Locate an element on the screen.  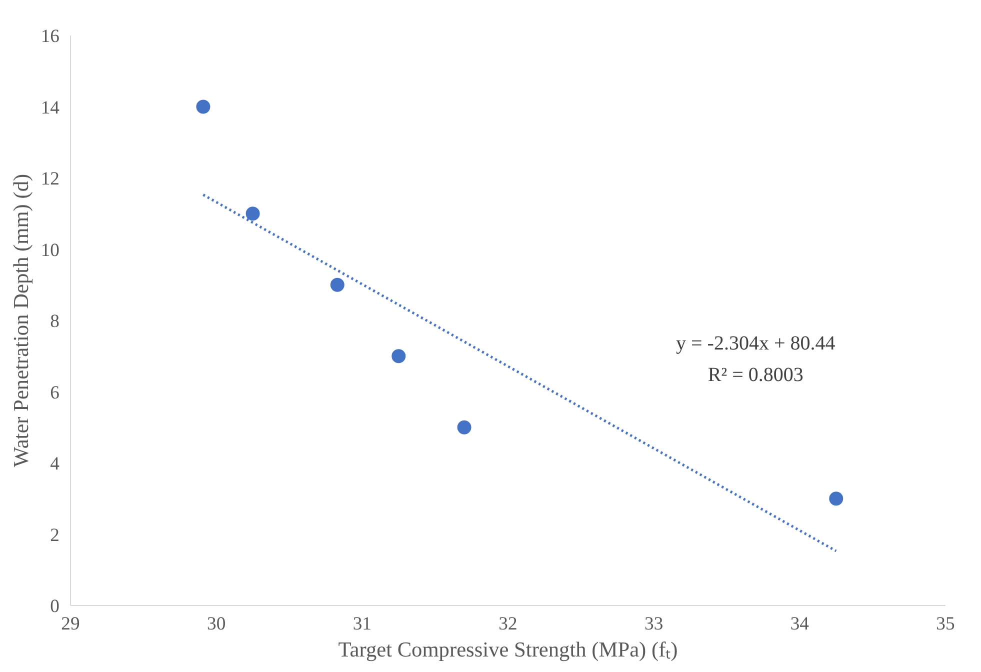
y-tick-label: 12 is located at coordinates (50, 179).